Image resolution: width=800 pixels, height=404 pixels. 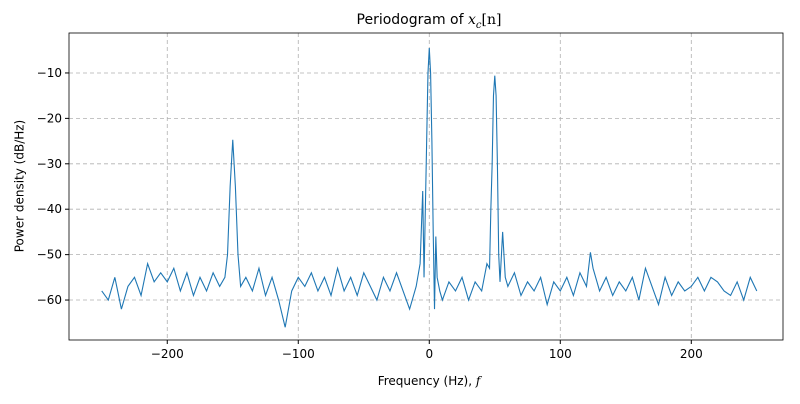 I want to click on chart-title: Periodogram of xc[n], so click(x=429, y=21).